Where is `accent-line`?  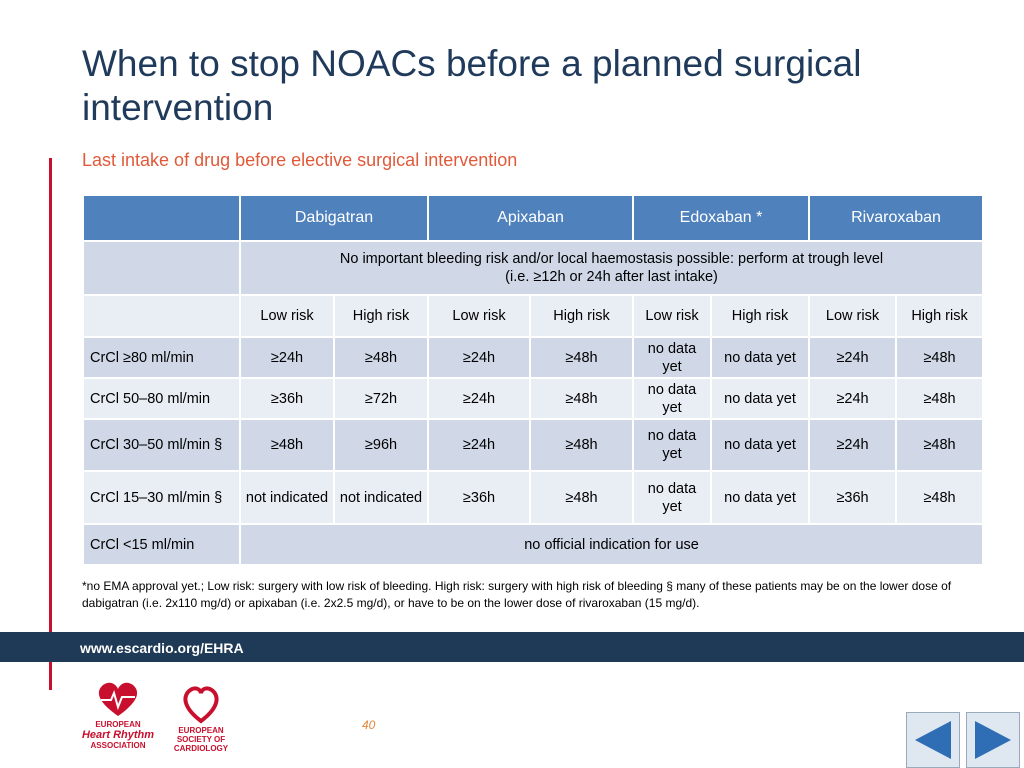 accent-line is located at coordinates (50, 424).